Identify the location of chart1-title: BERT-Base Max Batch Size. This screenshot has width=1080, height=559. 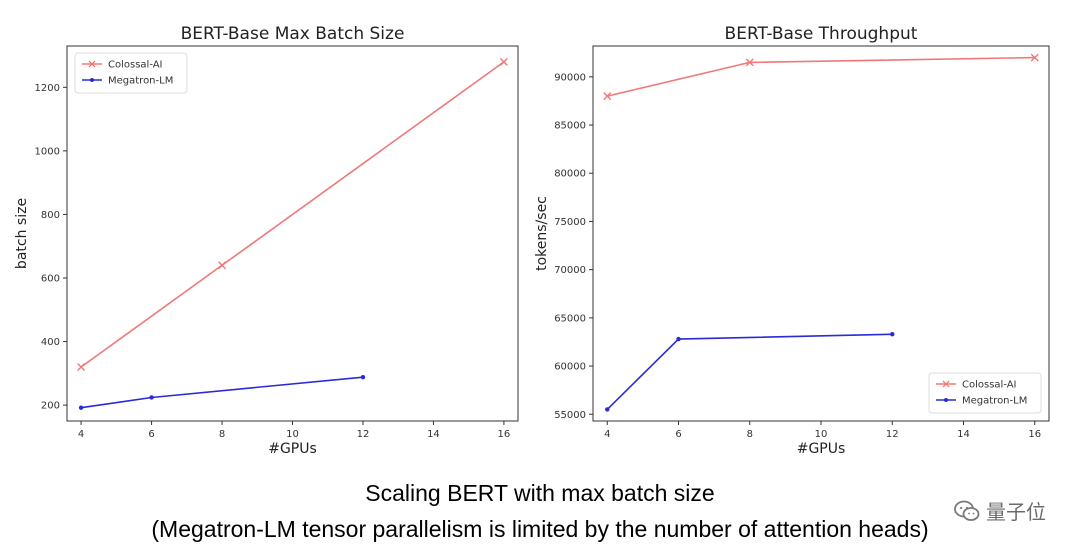
(293, 34).